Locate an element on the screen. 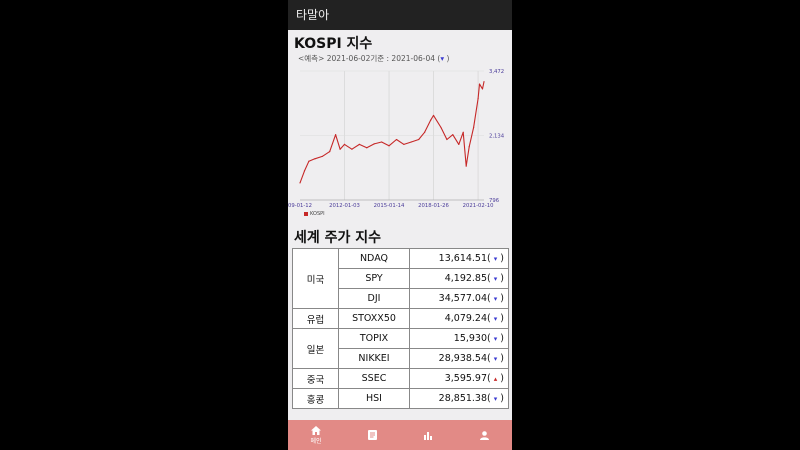  value-cell: 15,930( ▾ ) is located at coordinates (459, 338).